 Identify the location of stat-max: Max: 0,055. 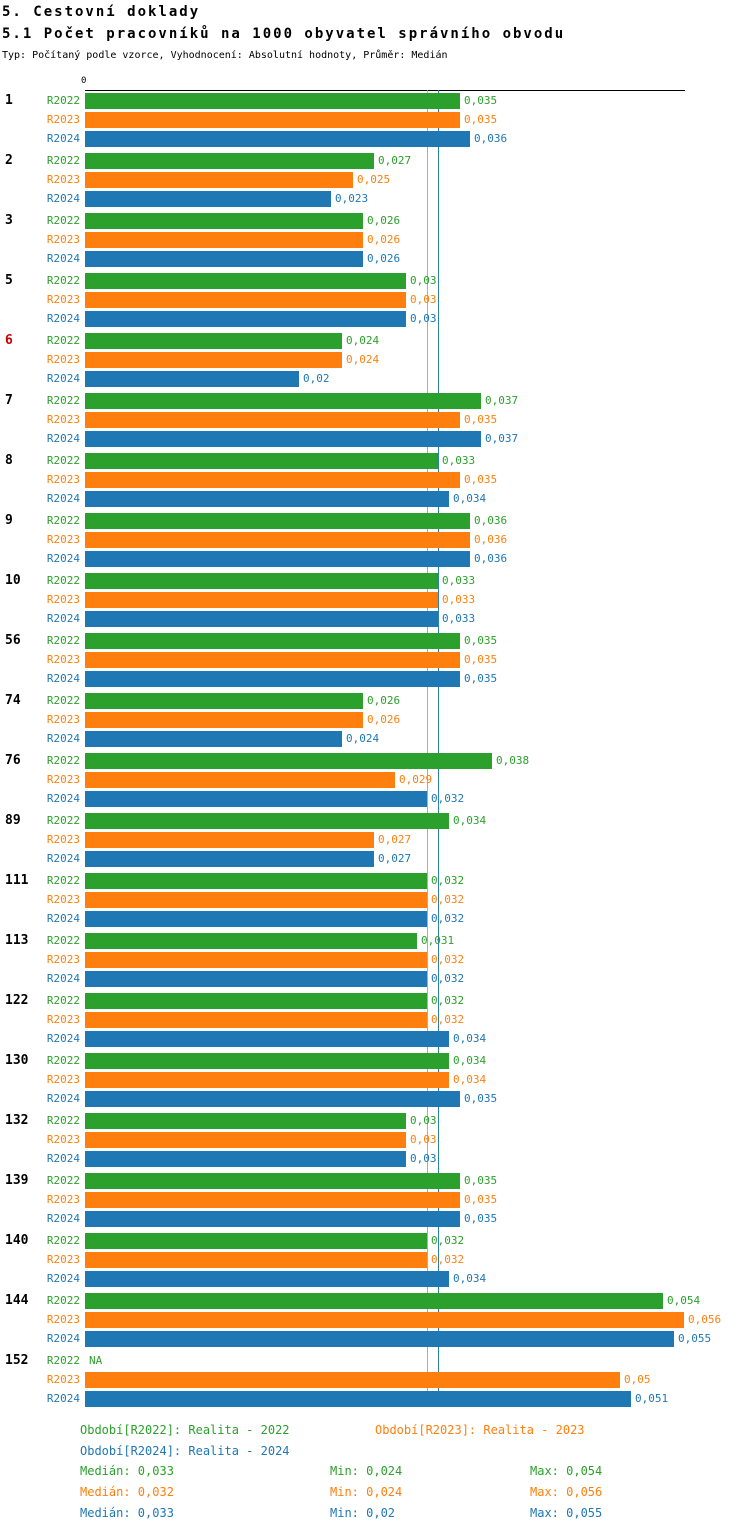
(566, 1513).